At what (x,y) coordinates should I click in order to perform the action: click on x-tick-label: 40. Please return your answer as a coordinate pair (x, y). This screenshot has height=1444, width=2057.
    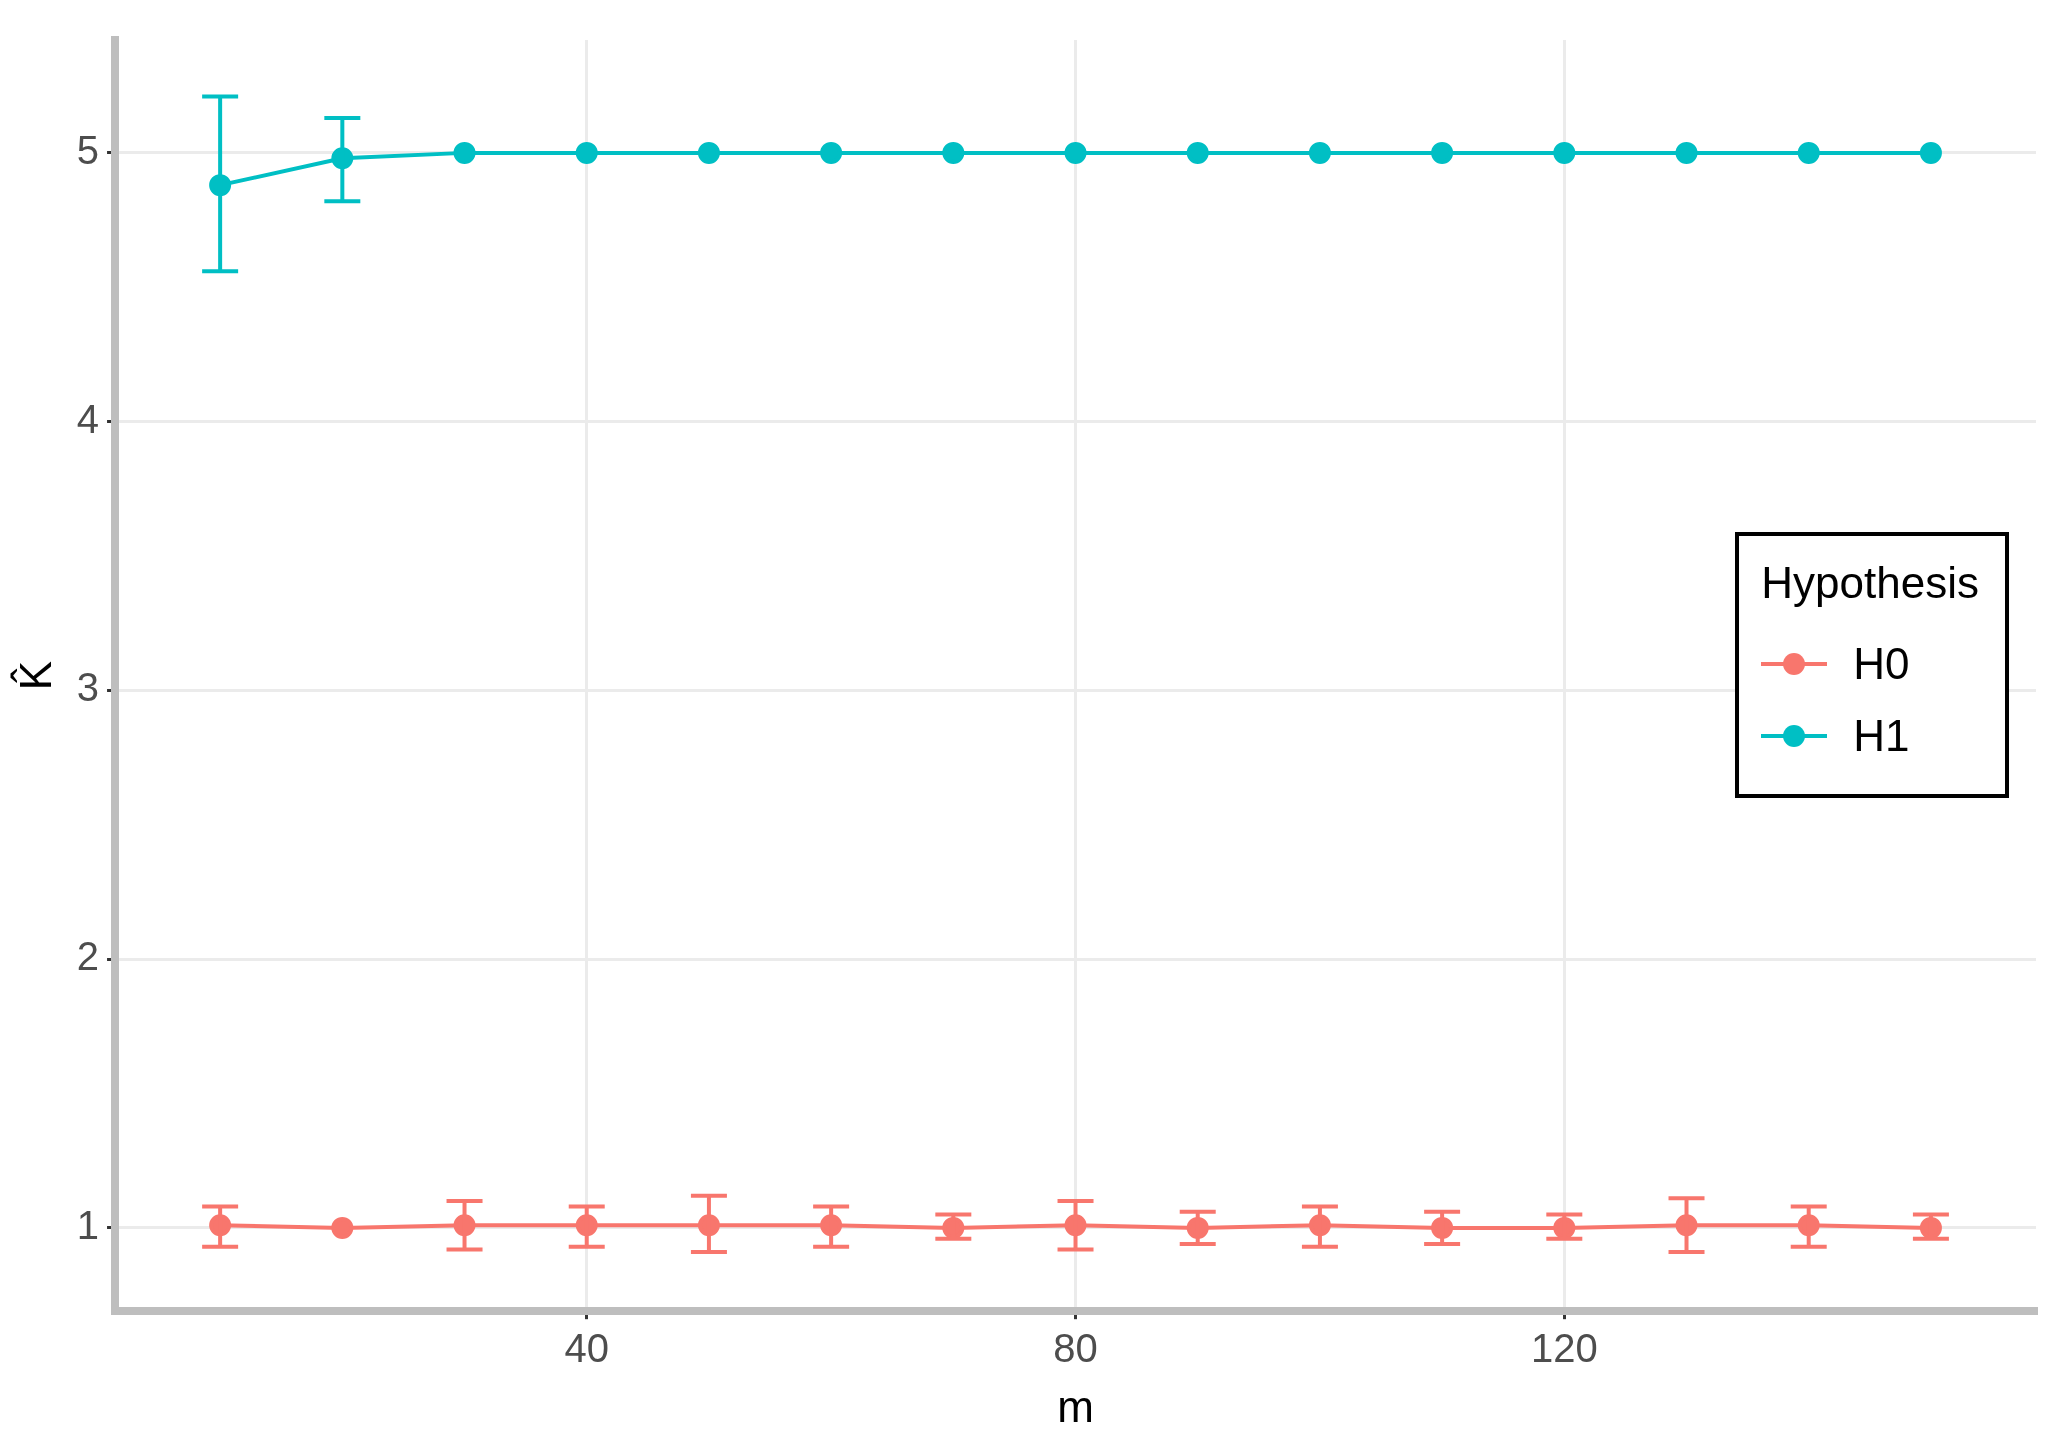
    Looking at the image, I should click on (586, 1348).